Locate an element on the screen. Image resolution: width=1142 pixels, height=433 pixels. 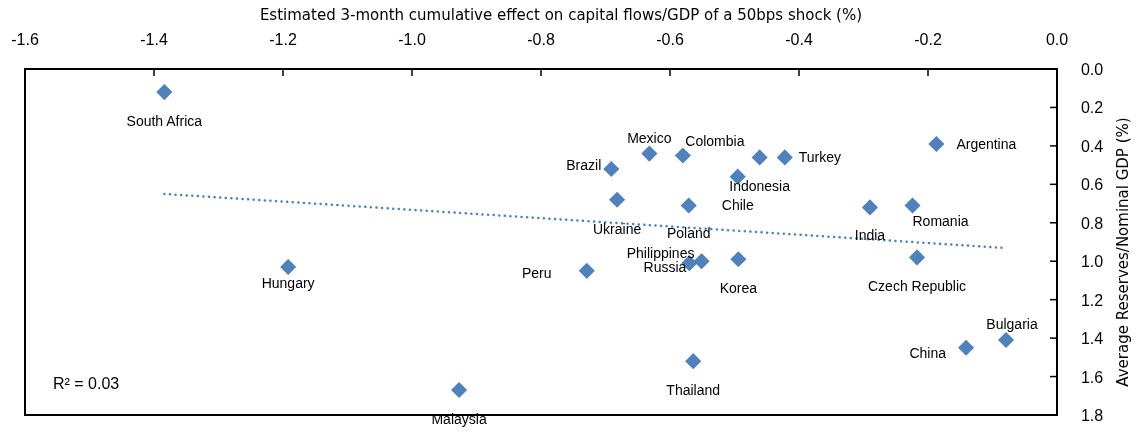
y-tick-label: 0.4 is located at coordinates (1092, 146).